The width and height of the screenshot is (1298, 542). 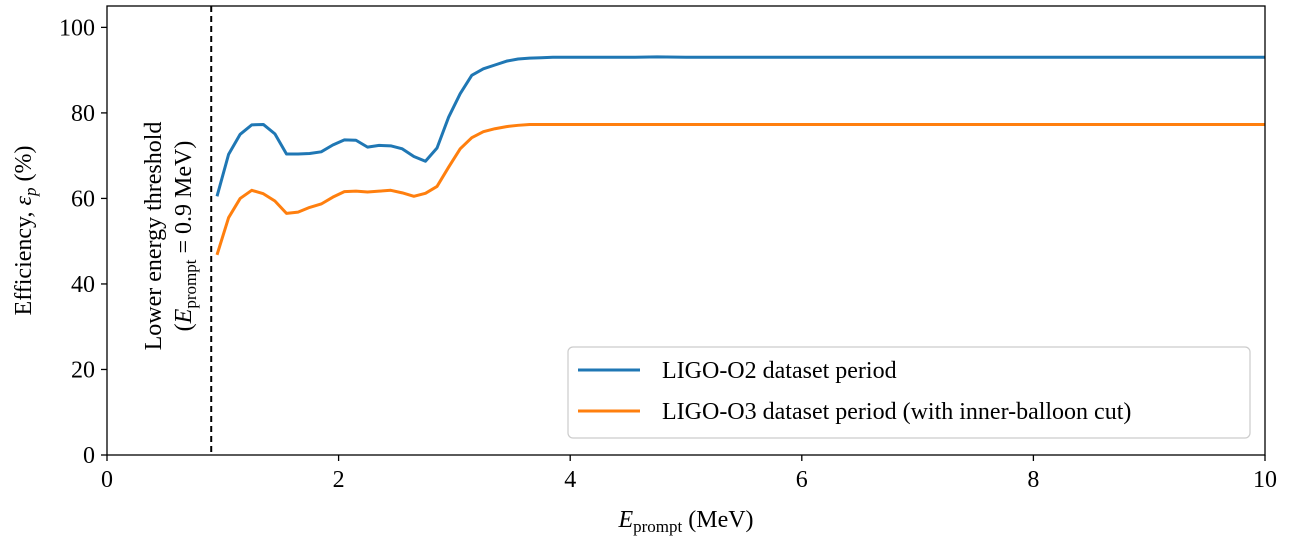 I want to click on threshold-annotation-subscript: prompt, so click(x=190, y=283).